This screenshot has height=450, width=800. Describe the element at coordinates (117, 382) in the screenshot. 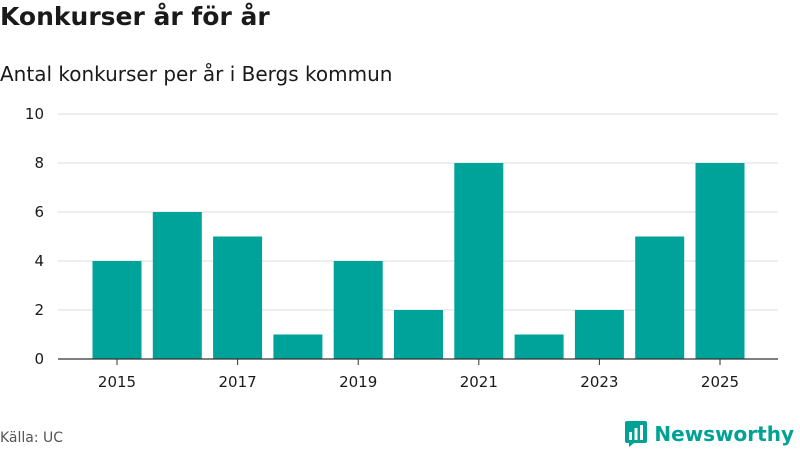

I see `x-tick-label: 2015` at that location.